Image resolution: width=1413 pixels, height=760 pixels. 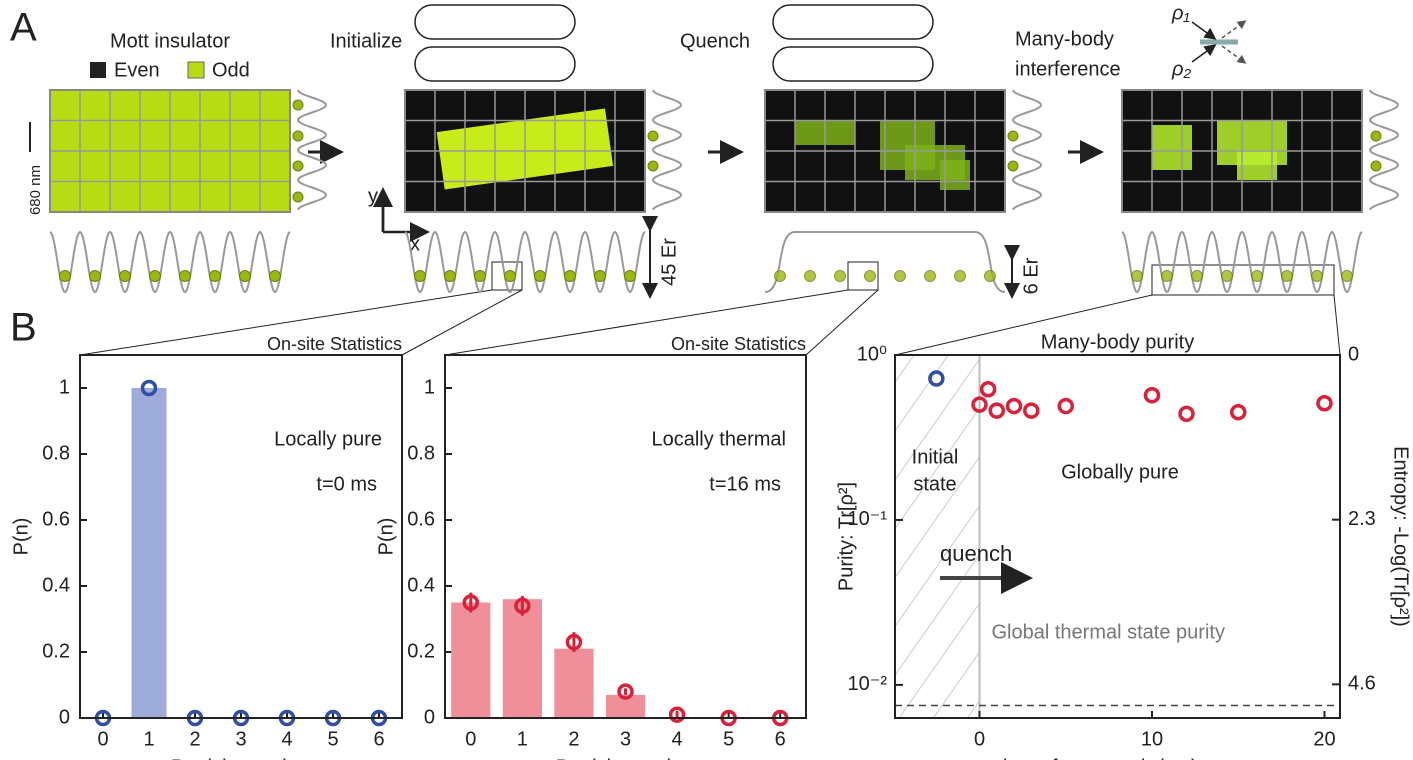 I want to click on y-tick-label: 10⁻², so click(x=868, y=684).